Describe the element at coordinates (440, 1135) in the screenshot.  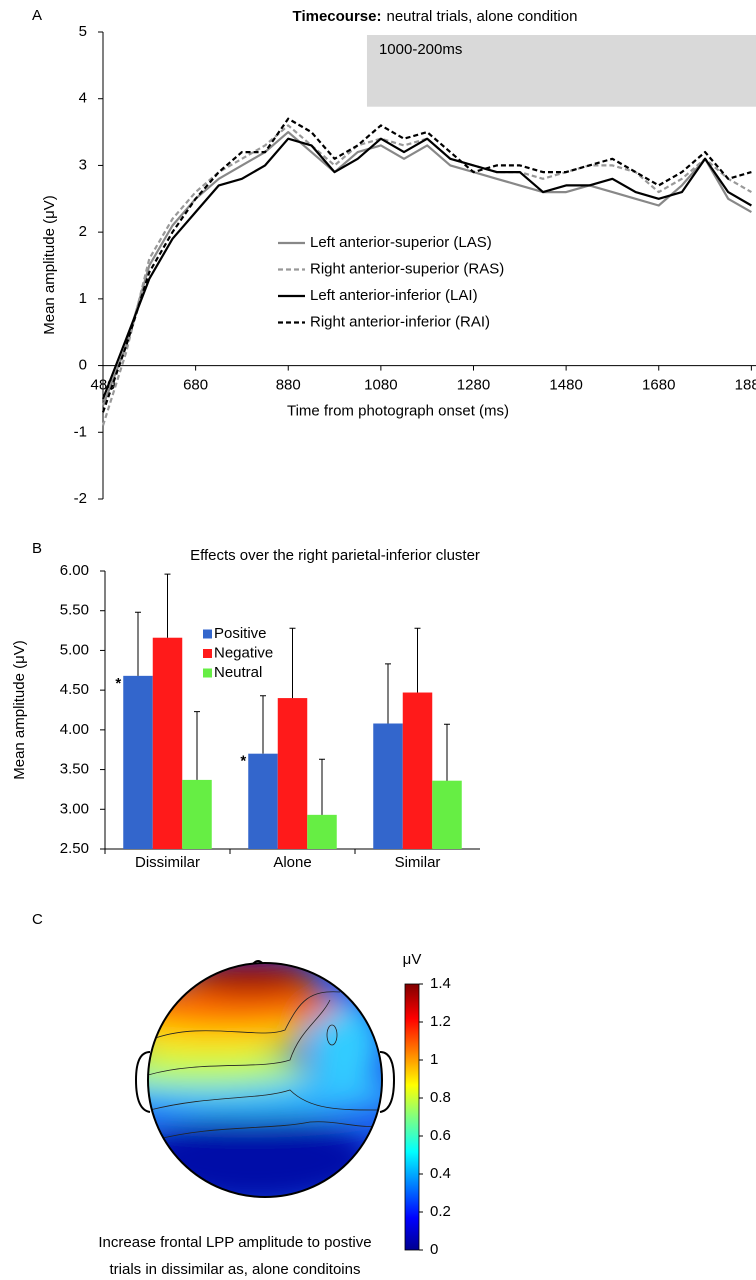
I see `colorbar-tick-label: 0.6` at that location.